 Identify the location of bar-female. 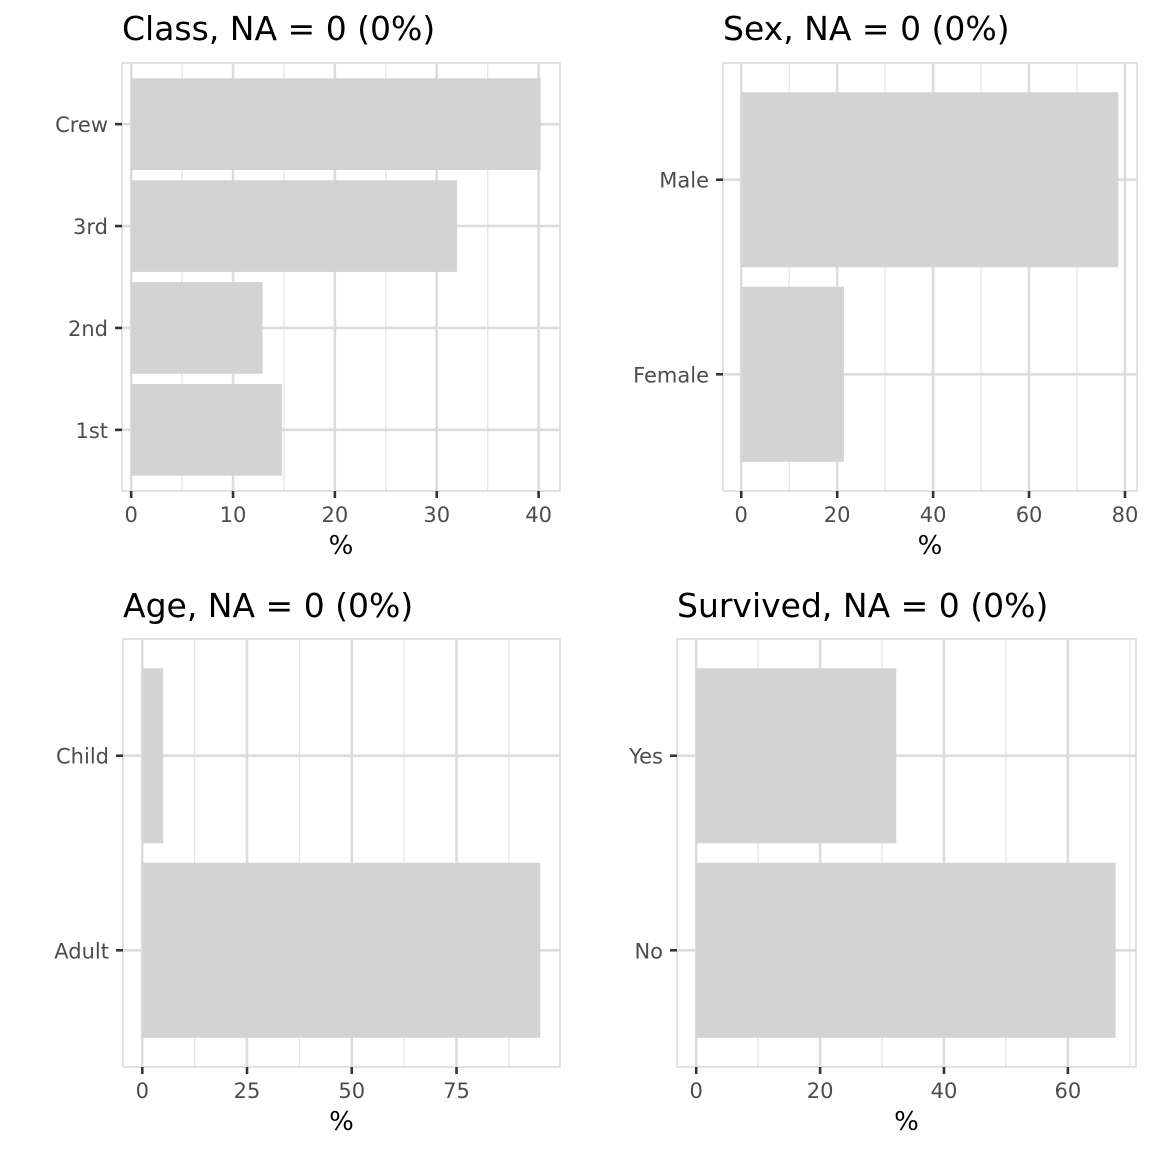
(792, 374).